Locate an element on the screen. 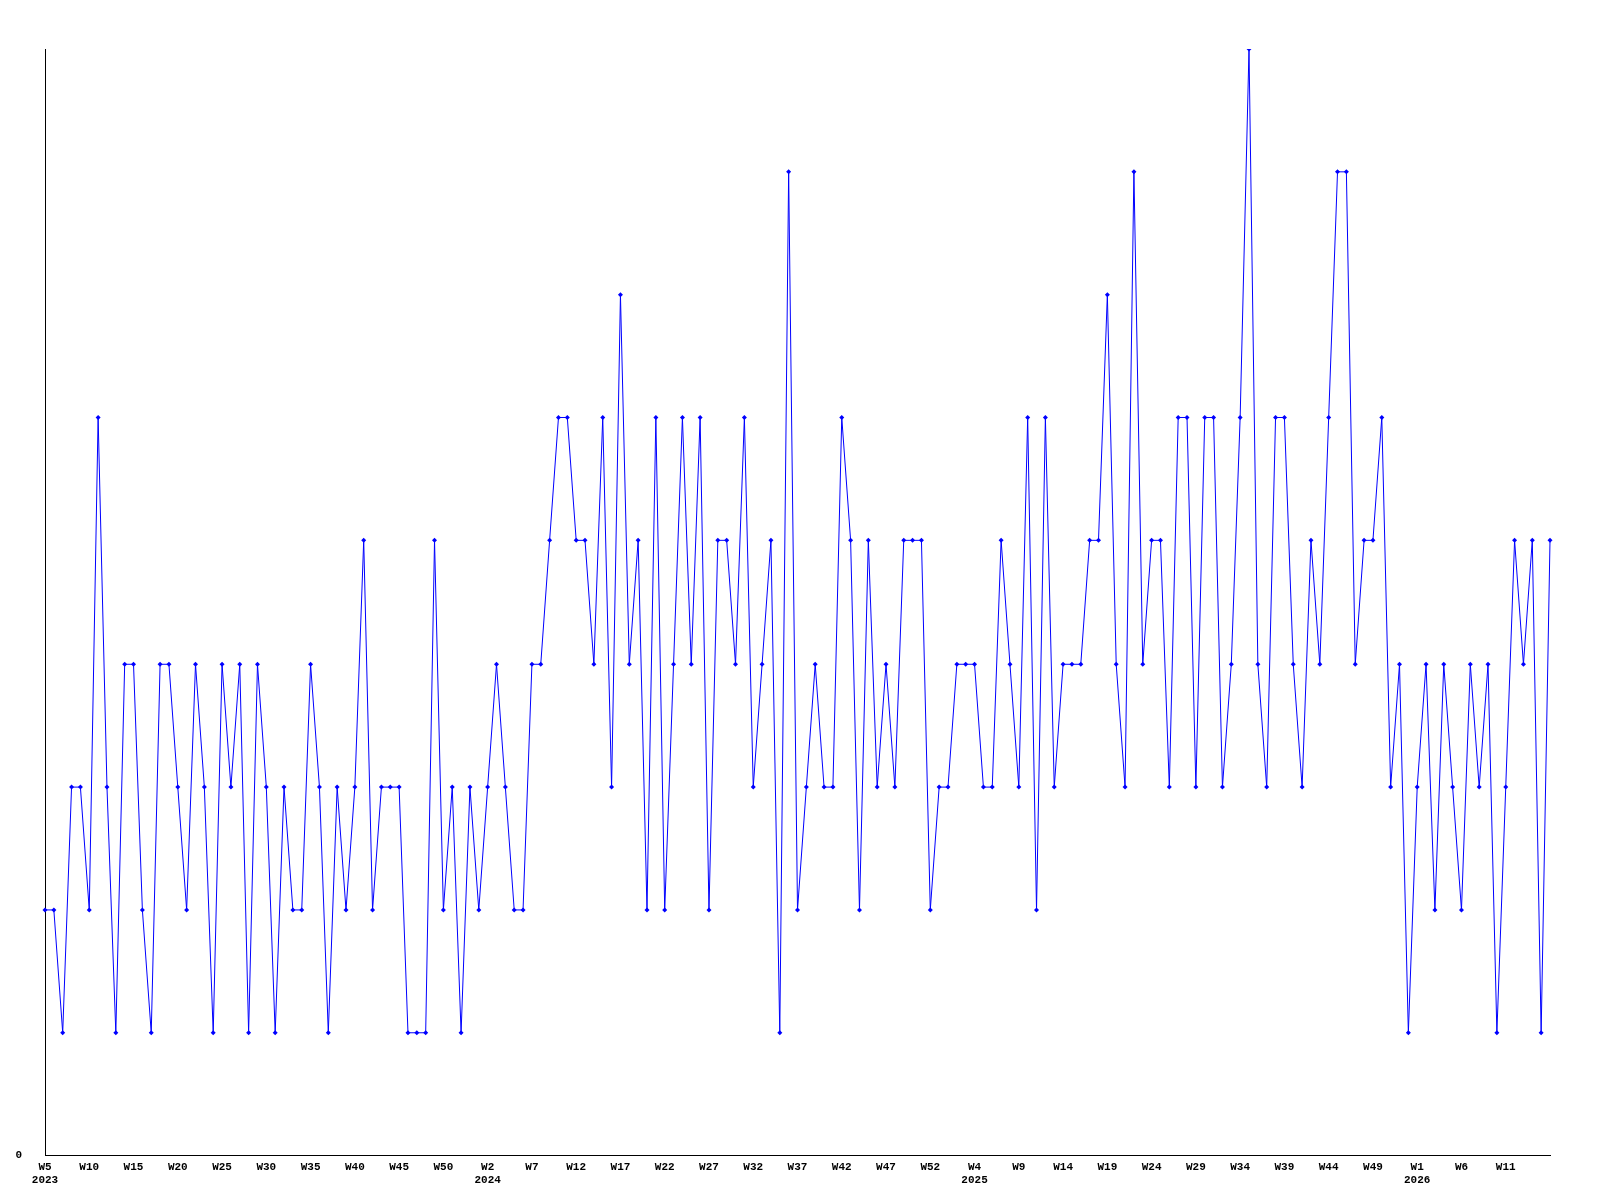 Image resolution: width=1600 pixels, height=1200 pixels. x-tick-label: W30 is located at coordinates (266, 1166).